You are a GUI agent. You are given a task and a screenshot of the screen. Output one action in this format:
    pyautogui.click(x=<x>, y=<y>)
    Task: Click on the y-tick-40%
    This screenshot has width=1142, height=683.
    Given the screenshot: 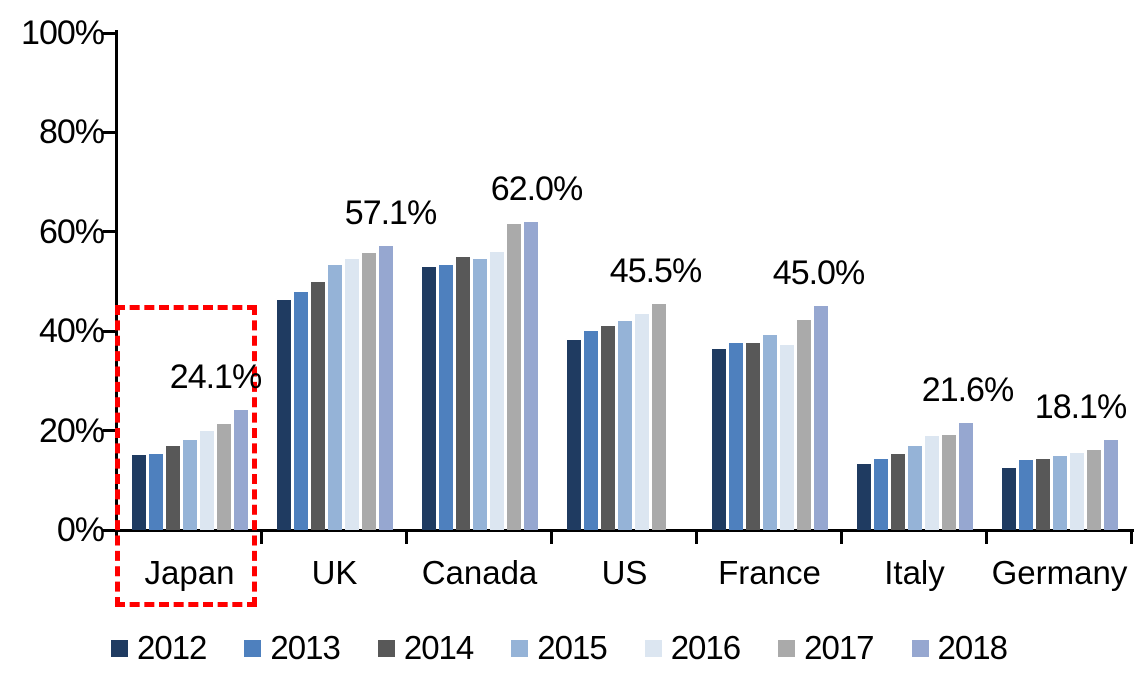 What is the action you would take?
    pyautogui.click(x=110, y=331)
    